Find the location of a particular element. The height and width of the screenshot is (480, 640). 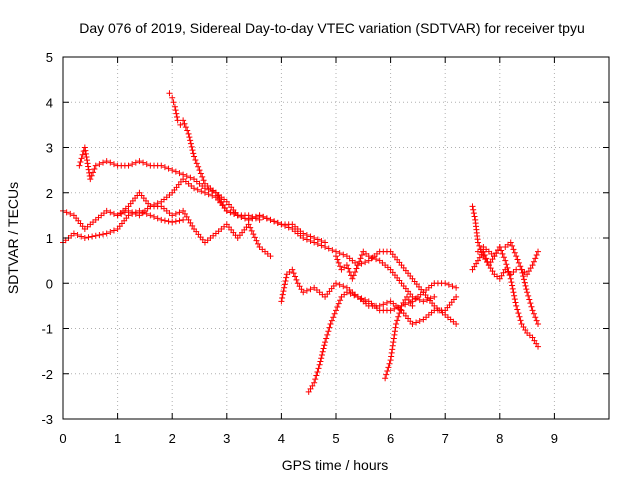

y-tick-label: 5 is located at coordinates (49, 57).